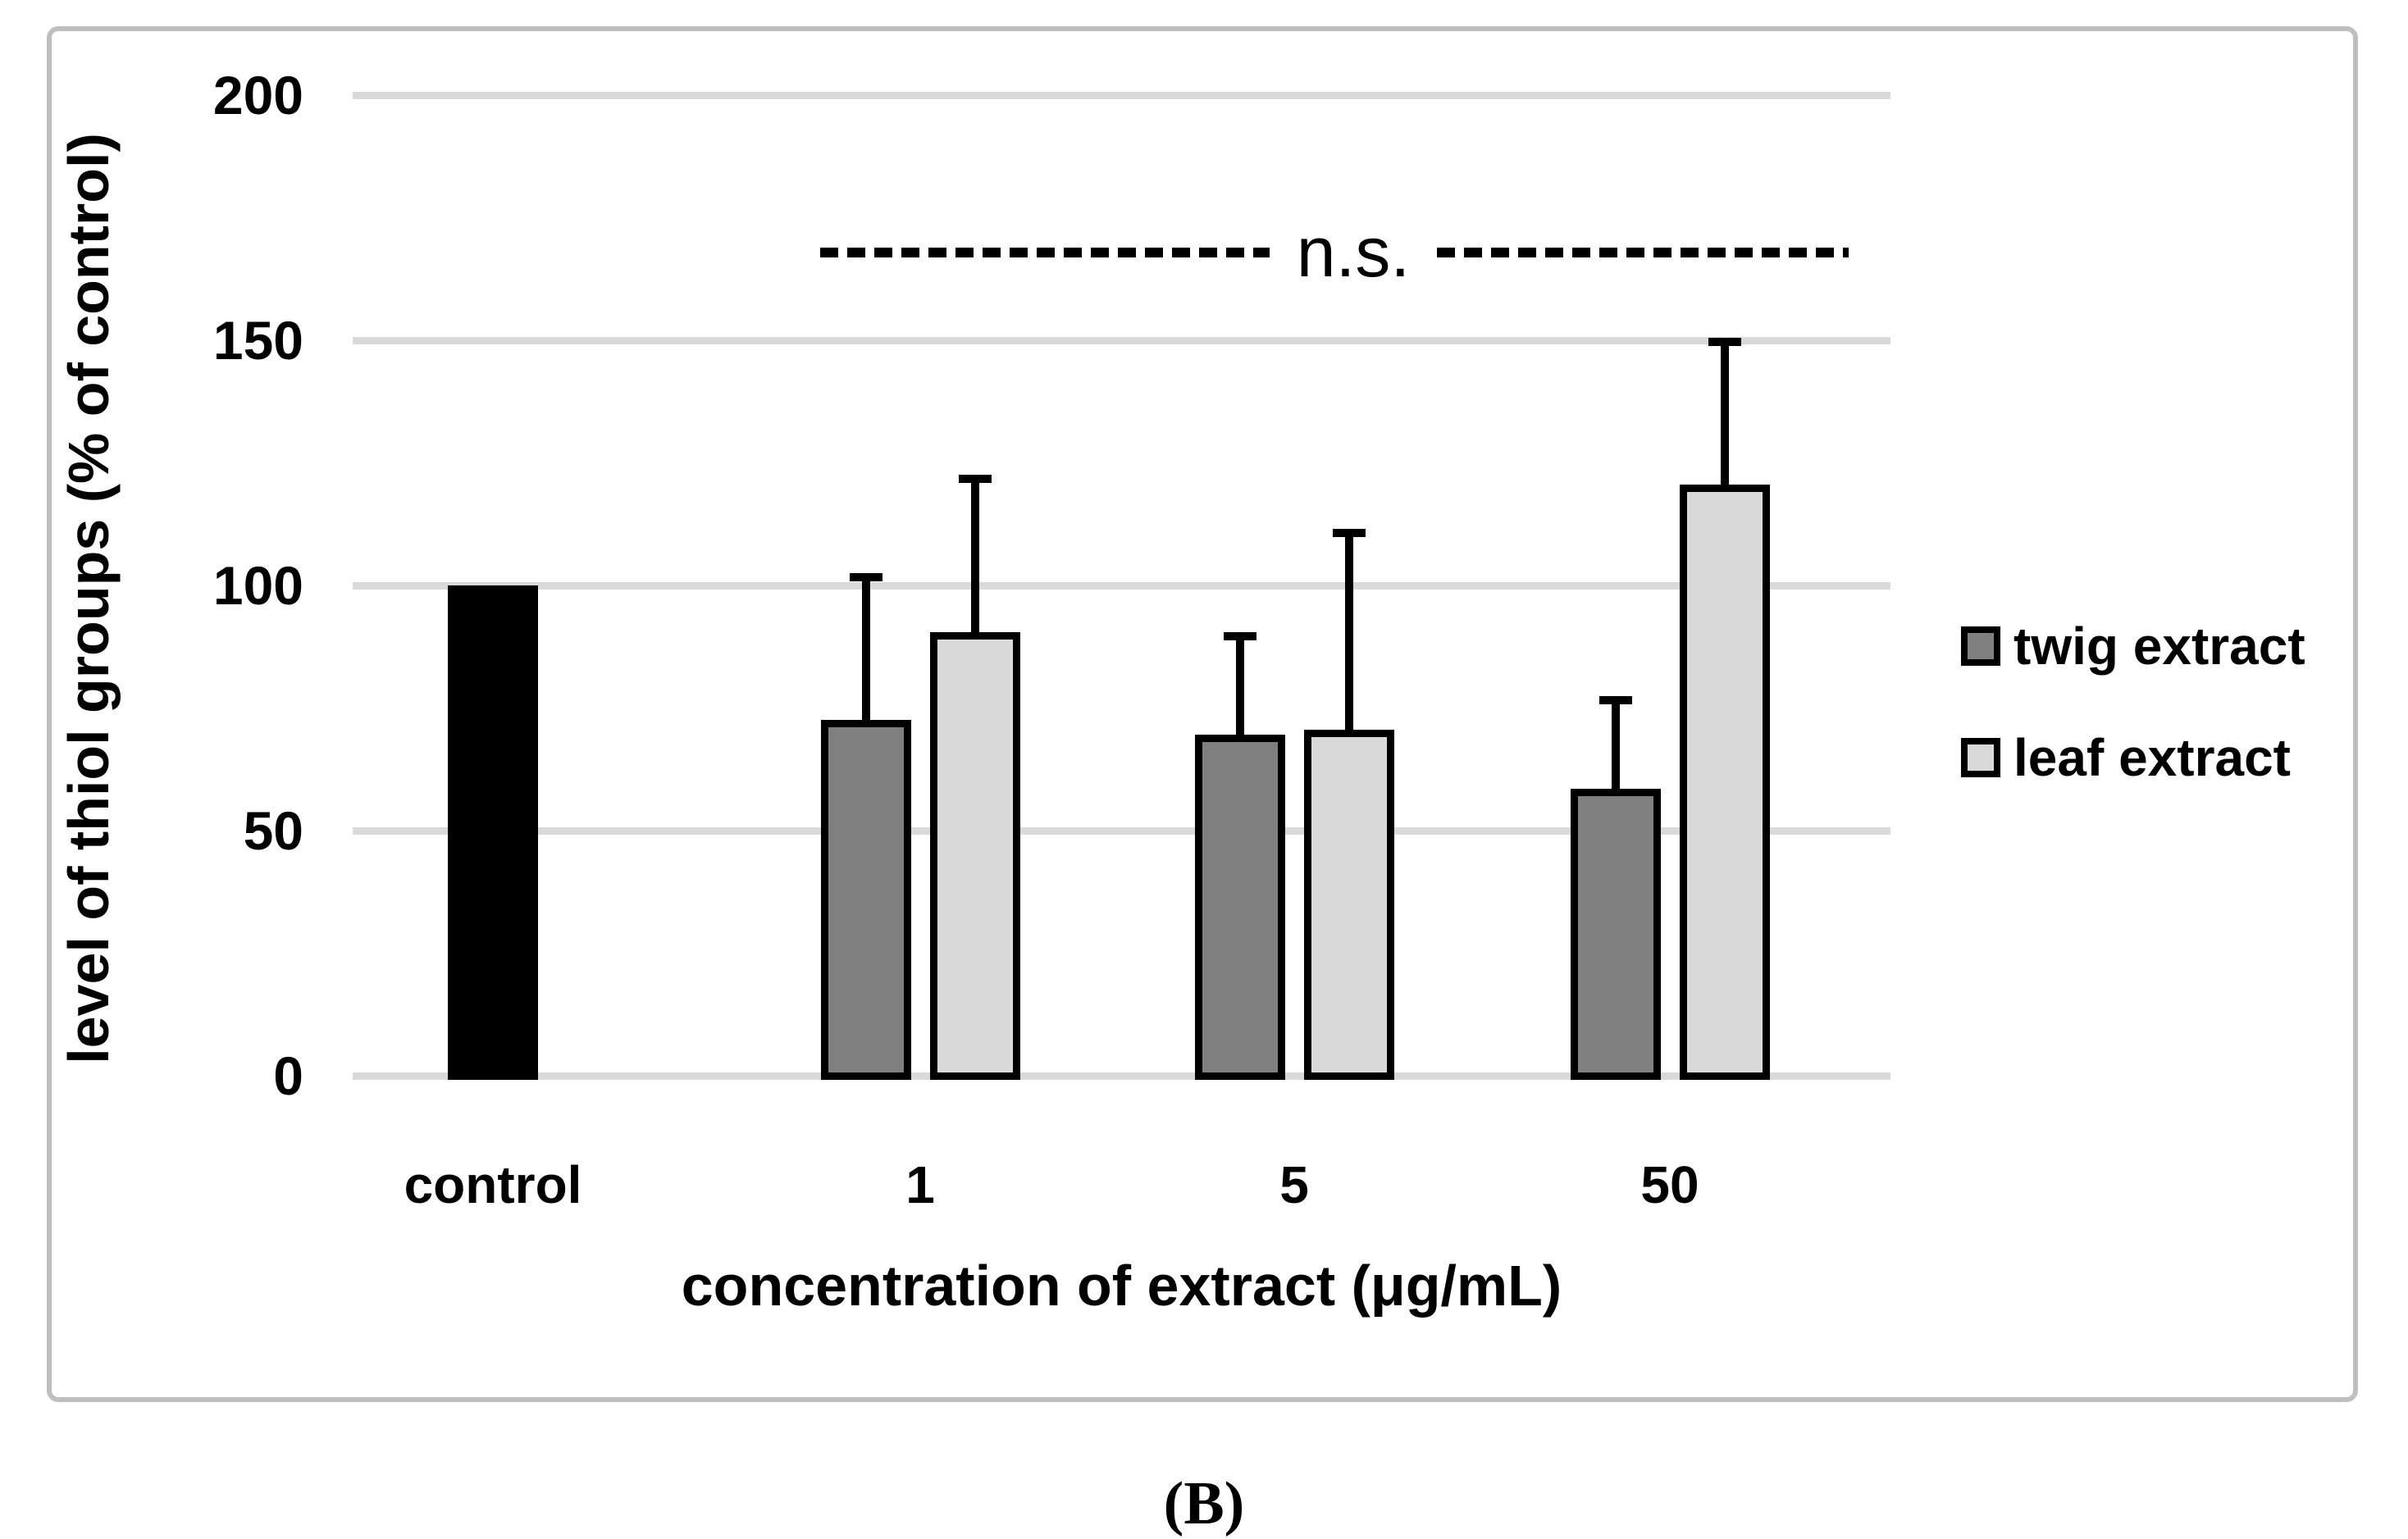 This screenshot has width=2408, height=1539. I want to click on bar-control-control, so click(493, 833).